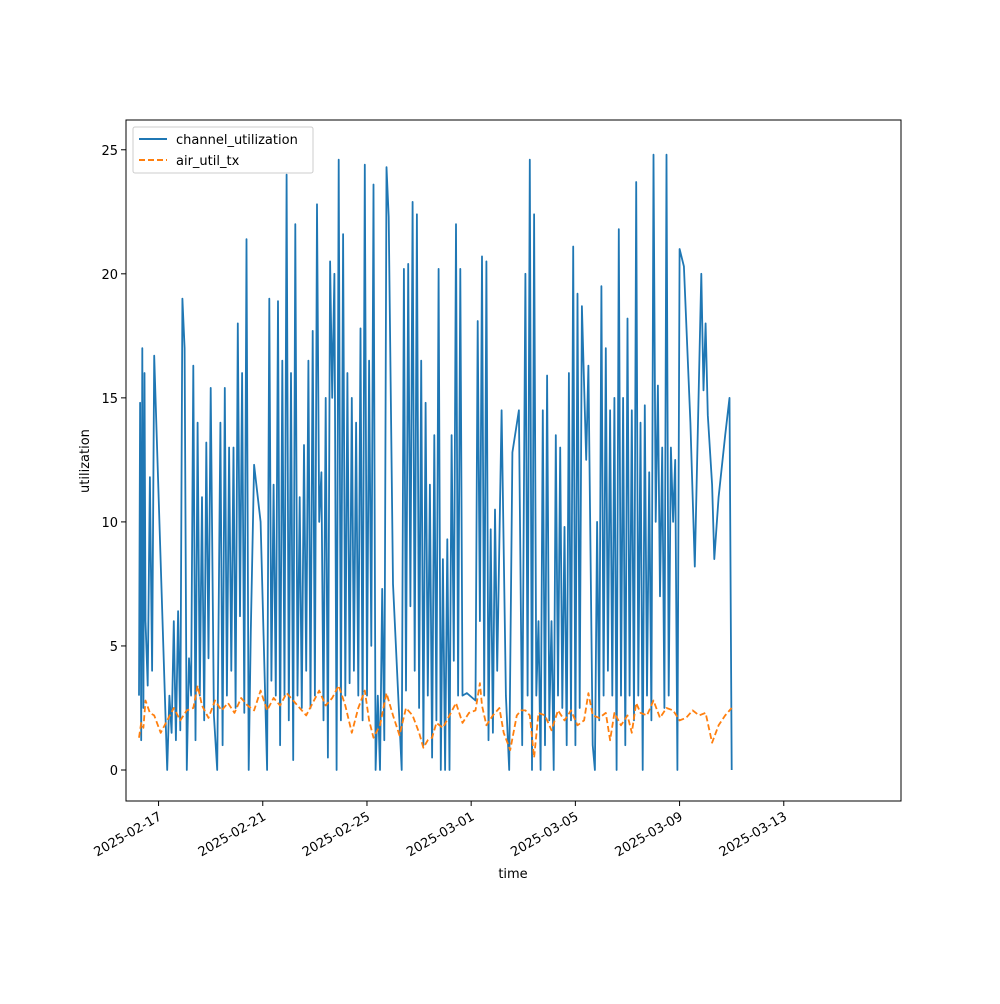 This screenshot has height=1004, width=1000. I want to click on y-tick-label: 20, so click(109, 275).